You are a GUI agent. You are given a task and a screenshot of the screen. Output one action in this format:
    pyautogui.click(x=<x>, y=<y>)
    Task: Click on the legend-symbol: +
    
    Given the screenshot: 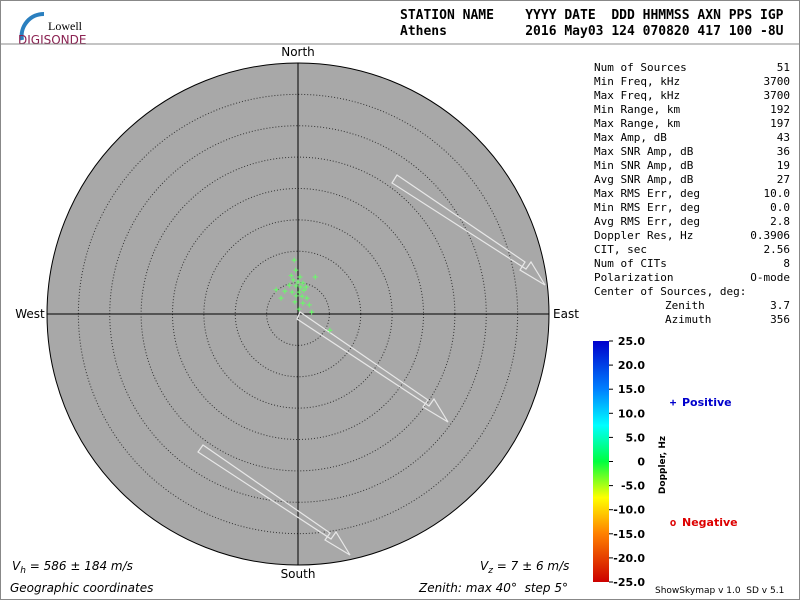 What is the action you would take?
    pyautogui.click(x=673, y=402)
    